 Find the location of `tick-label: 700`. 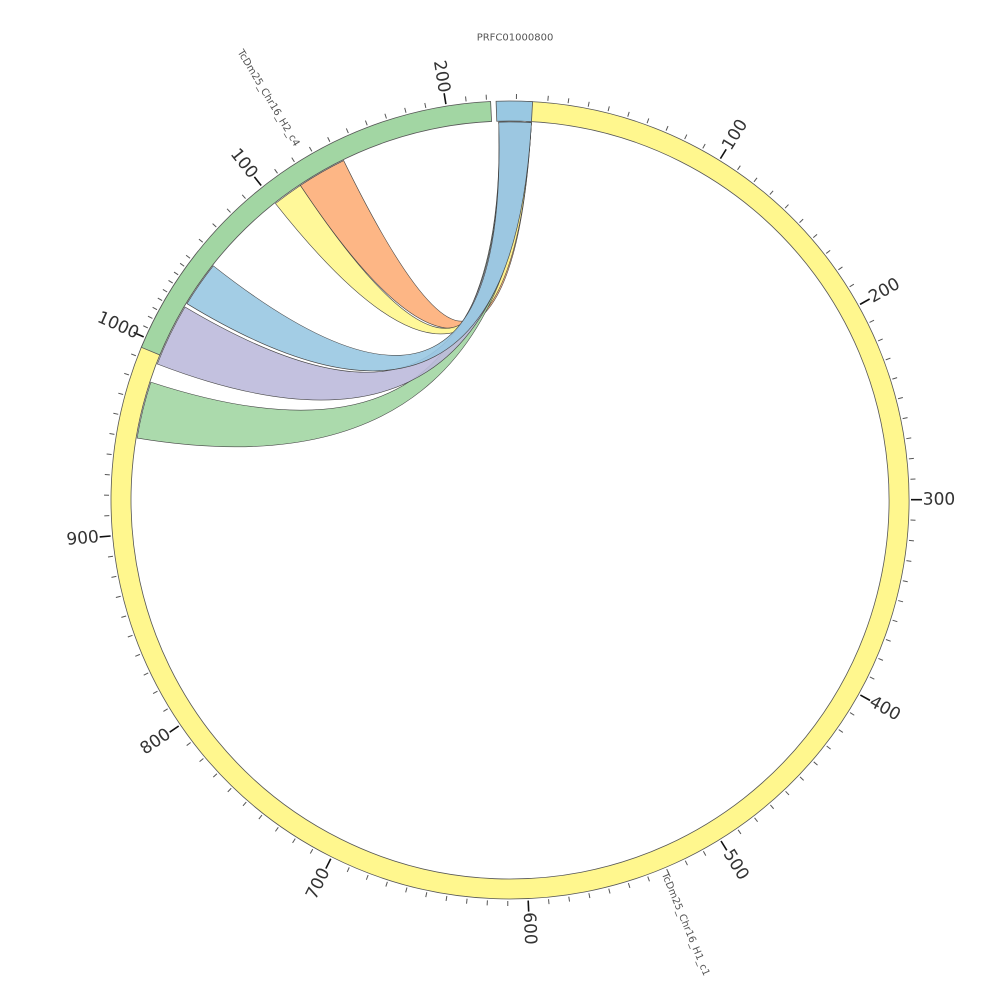

tick-label: 700 is located at coordinates (318, 884).